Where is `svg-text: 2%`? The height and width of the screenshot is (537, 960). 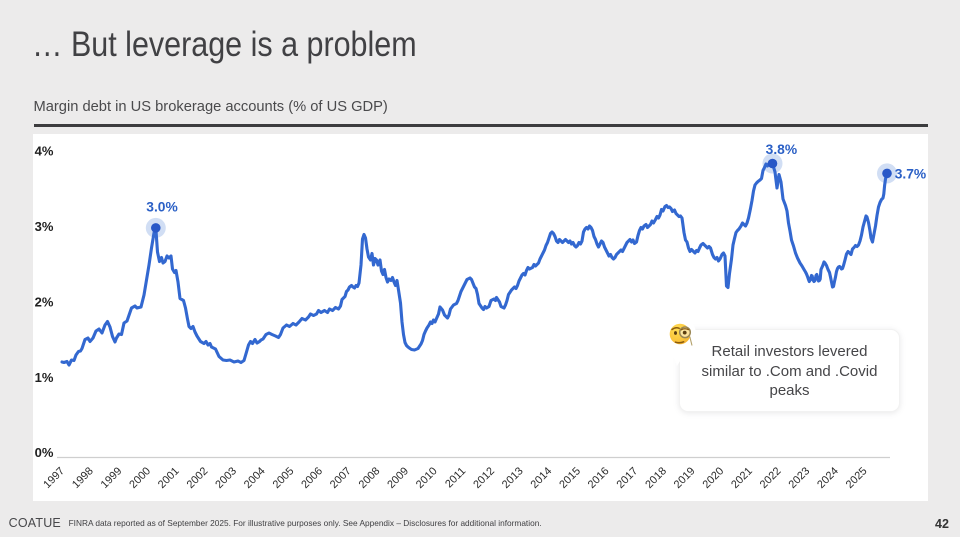
svg-text: 2% is located at coordinates (44, 301).